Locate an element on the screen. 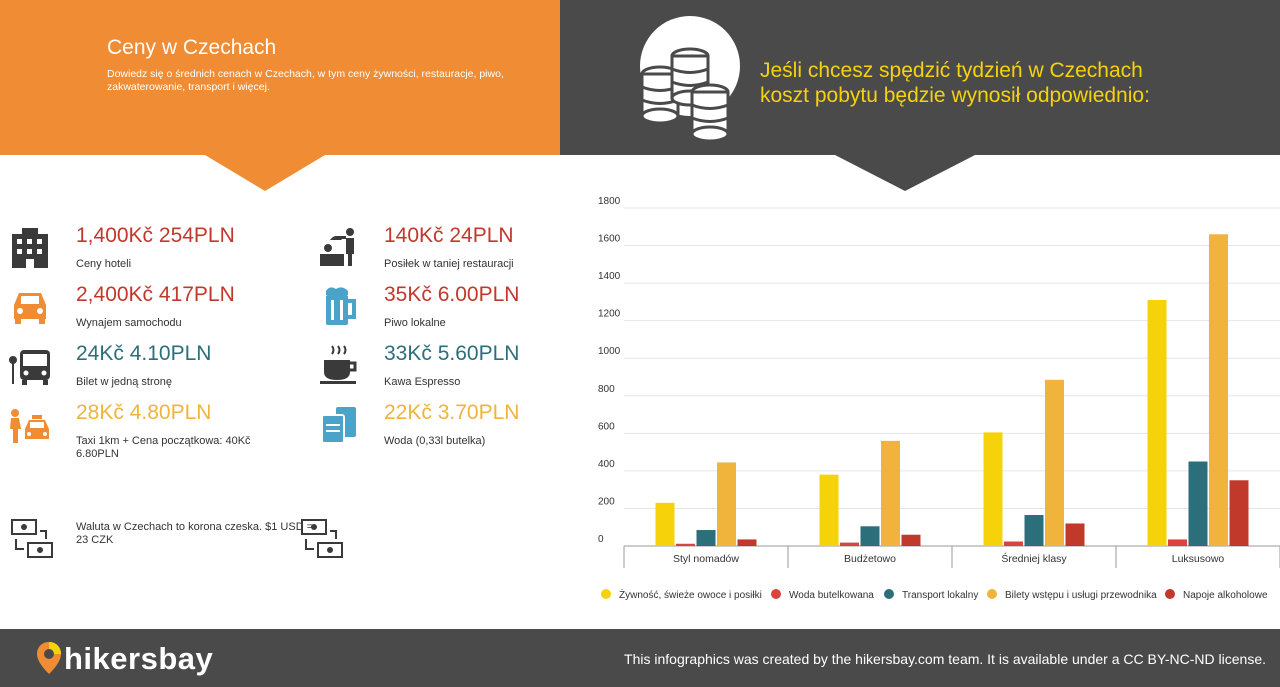 Image resolution: width=1280 pixels, height=687 pixels. coffee-icon is located at coordinates (338, 364).